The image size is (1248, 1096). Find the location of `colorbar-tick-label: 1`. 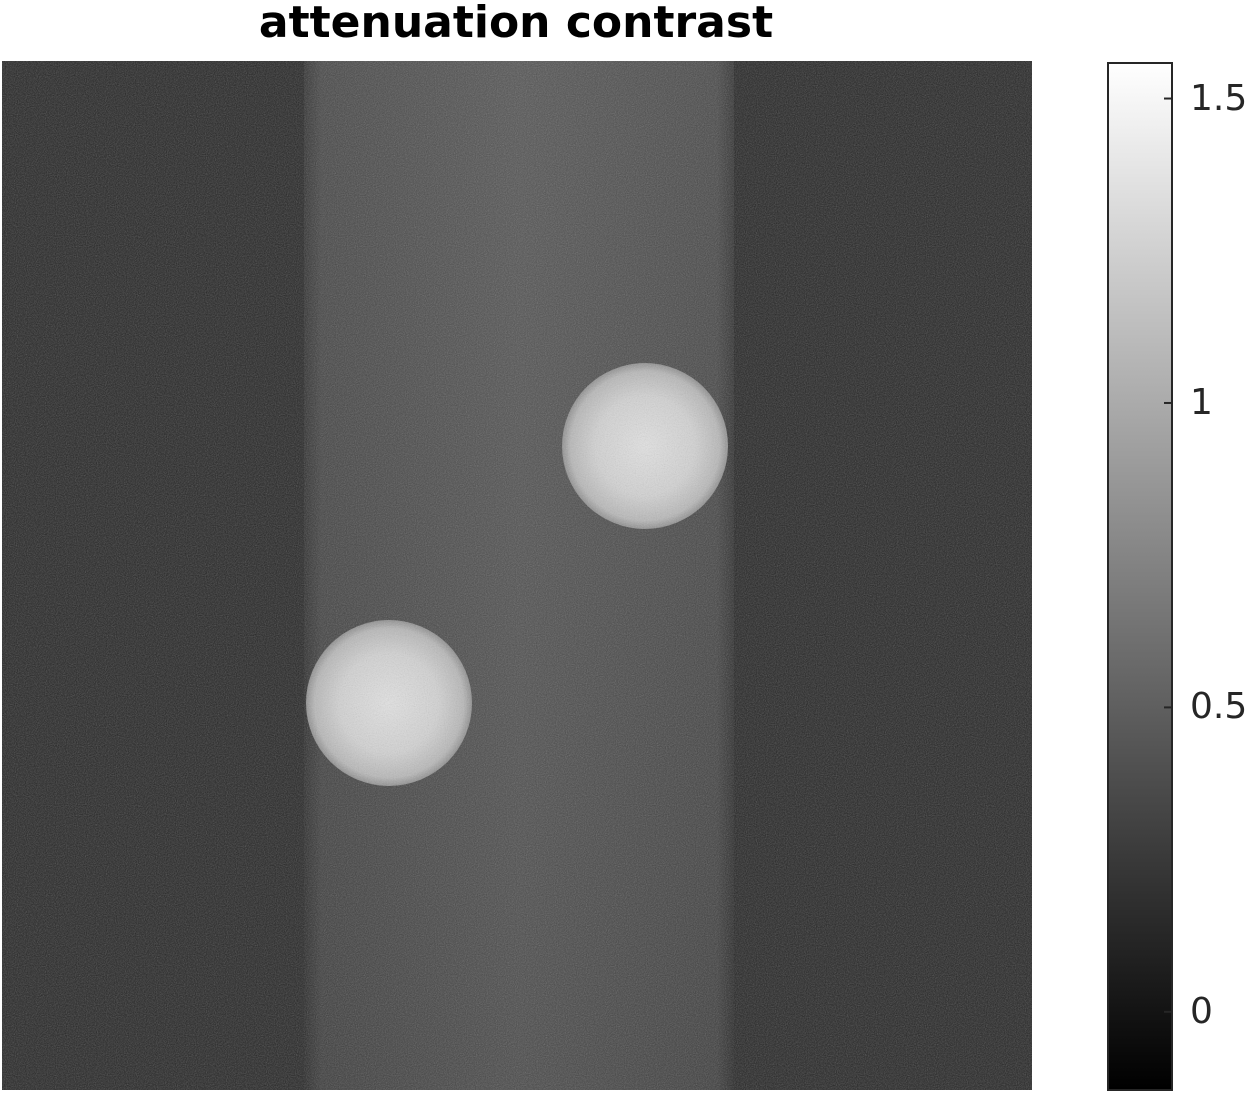

colorbar-tick-label: 1 is located at coordinates (1201, 402).